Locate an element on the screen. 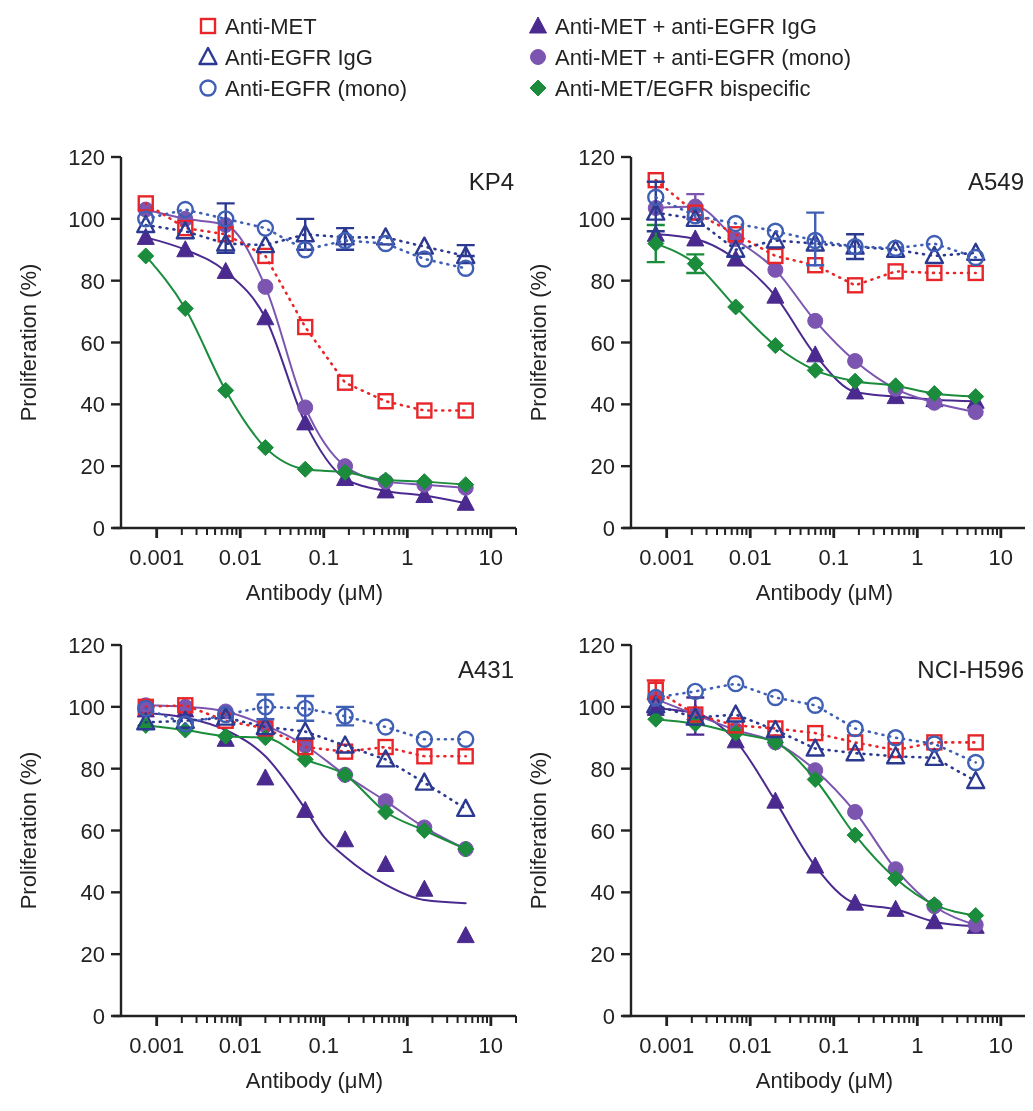 Image resolution: width=1033 pixels, height=1111 pixels. text: A549 is located at coordinates (995, 181).